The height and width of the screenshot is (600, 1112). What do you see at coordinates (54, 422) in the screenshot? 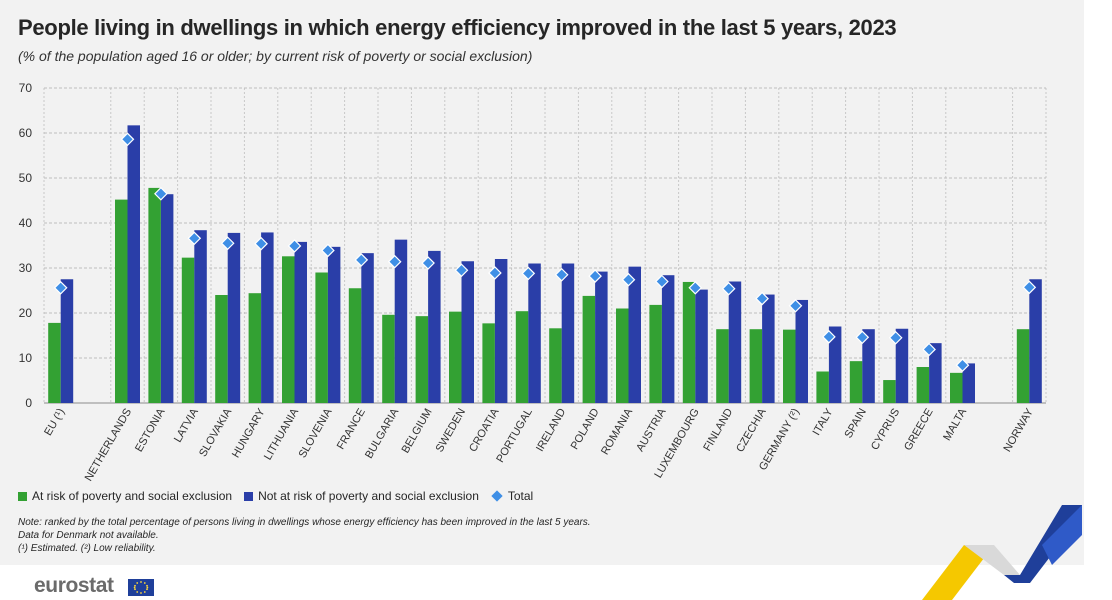
I see `x-tick-label: EU (¹)` at bounding box center [54, 422].